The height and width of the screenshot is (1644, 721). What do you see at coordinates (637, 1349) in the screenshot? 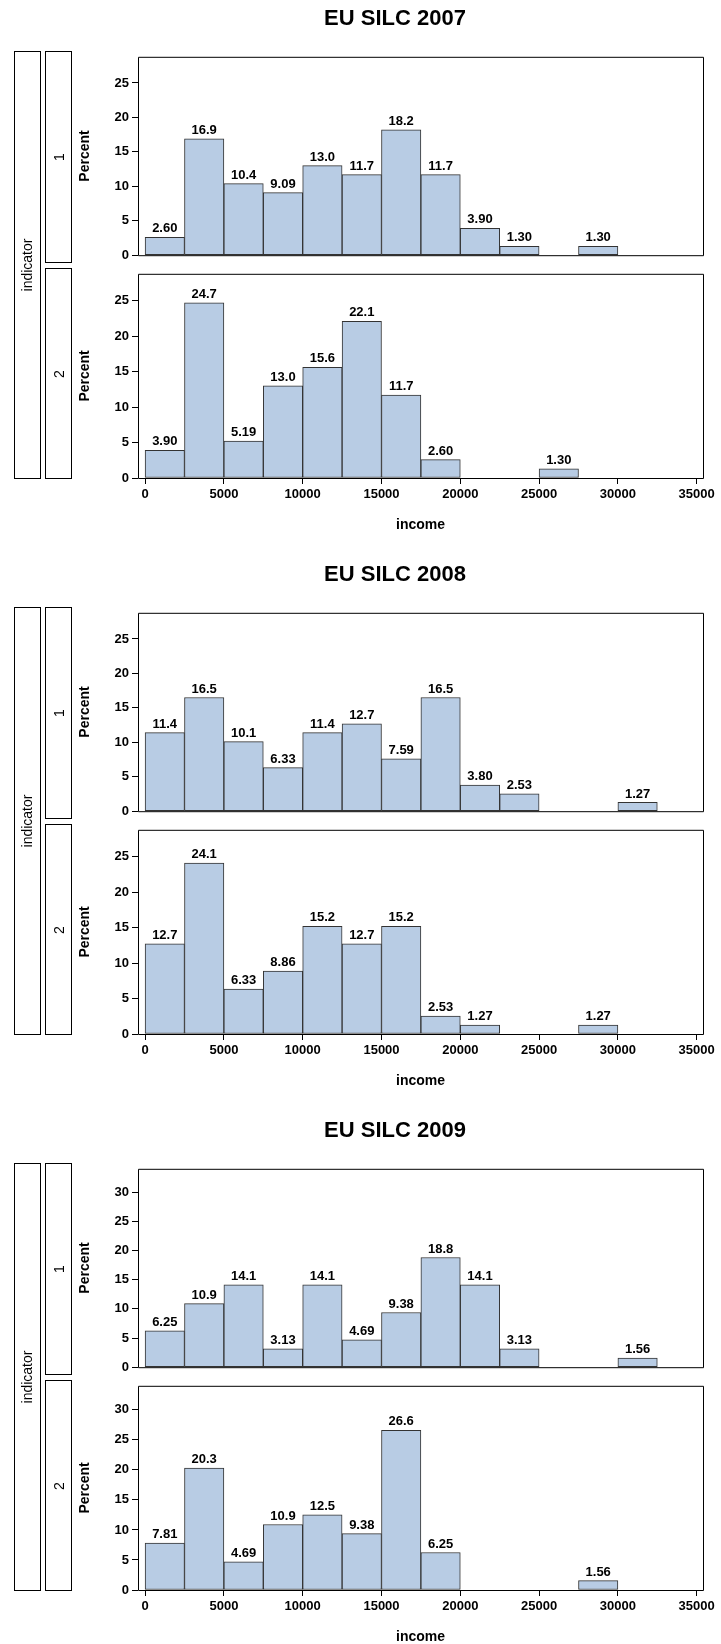
I see `data-label: 1.56` at bounding box center [637, 1349].